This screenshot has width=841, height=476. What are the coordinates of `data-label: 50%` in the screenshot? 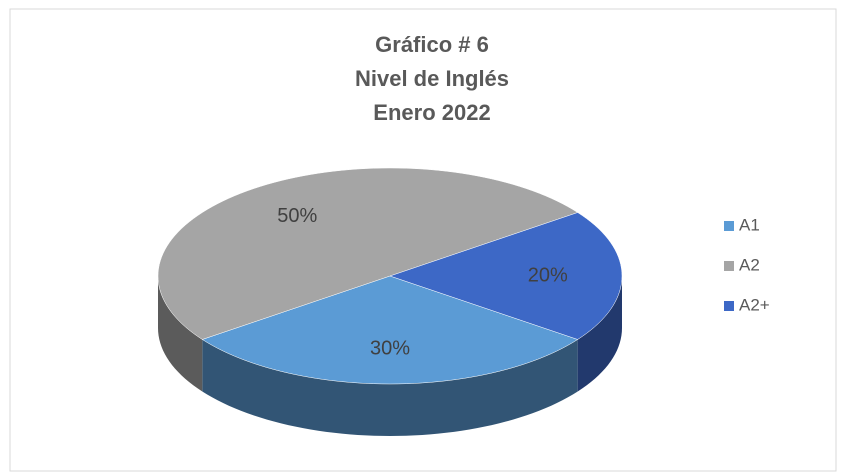 It's located at (297, 216).